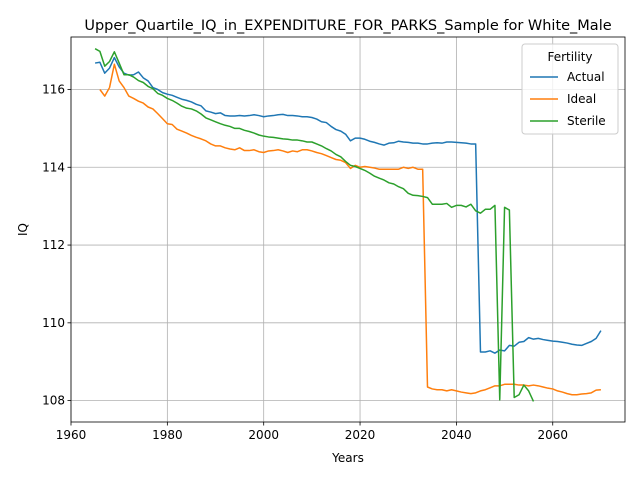 The image size is (640, 480). What do you see at coordinates (53, 323) in the screenshot?
I see `y-tick-label: 110` at bounding box center [53, 323].